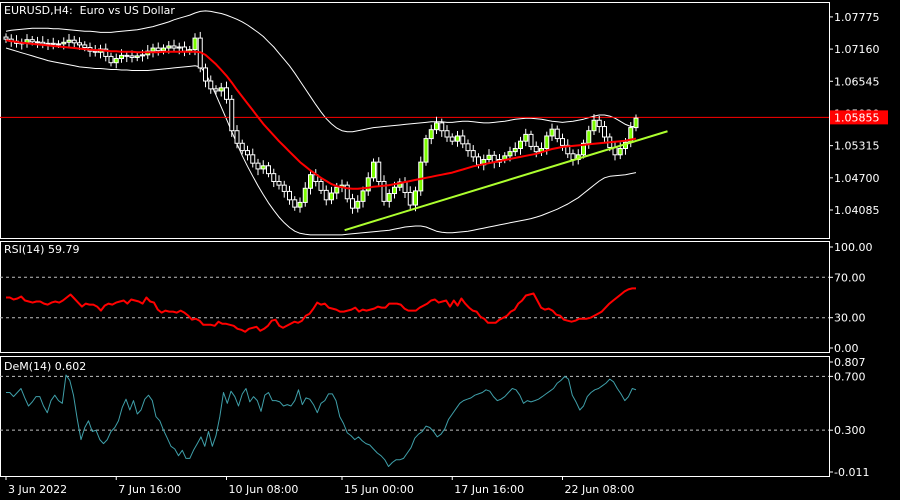  What do you see at coordinates (61, 10) in the screenshot?
I see `timeframe-label: H4` at bounding box center [61, 10].